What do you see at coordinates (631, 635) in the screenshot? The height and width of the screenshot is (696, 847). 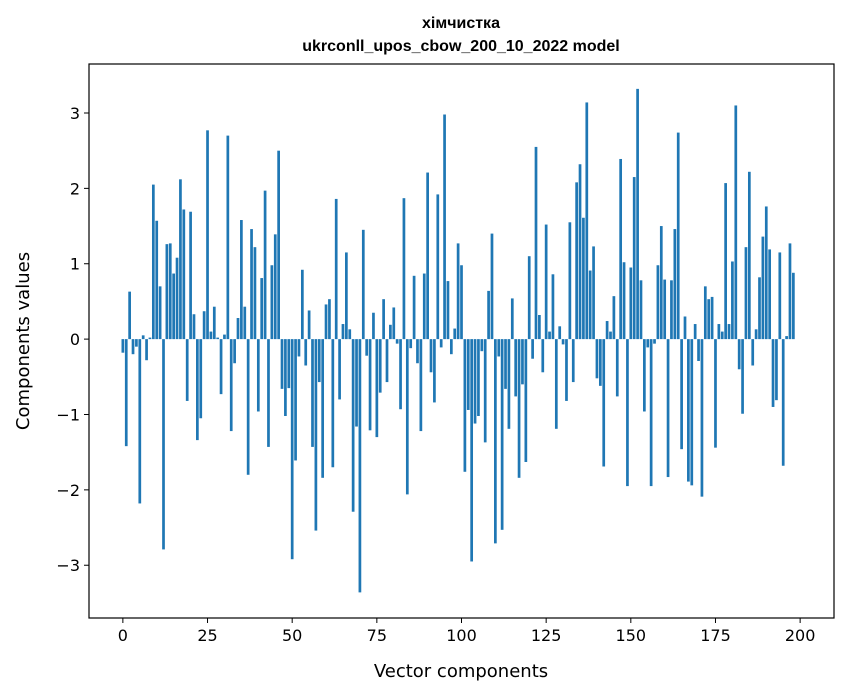 I see `x-tick-label: 150` at bounding box center [631, 635].